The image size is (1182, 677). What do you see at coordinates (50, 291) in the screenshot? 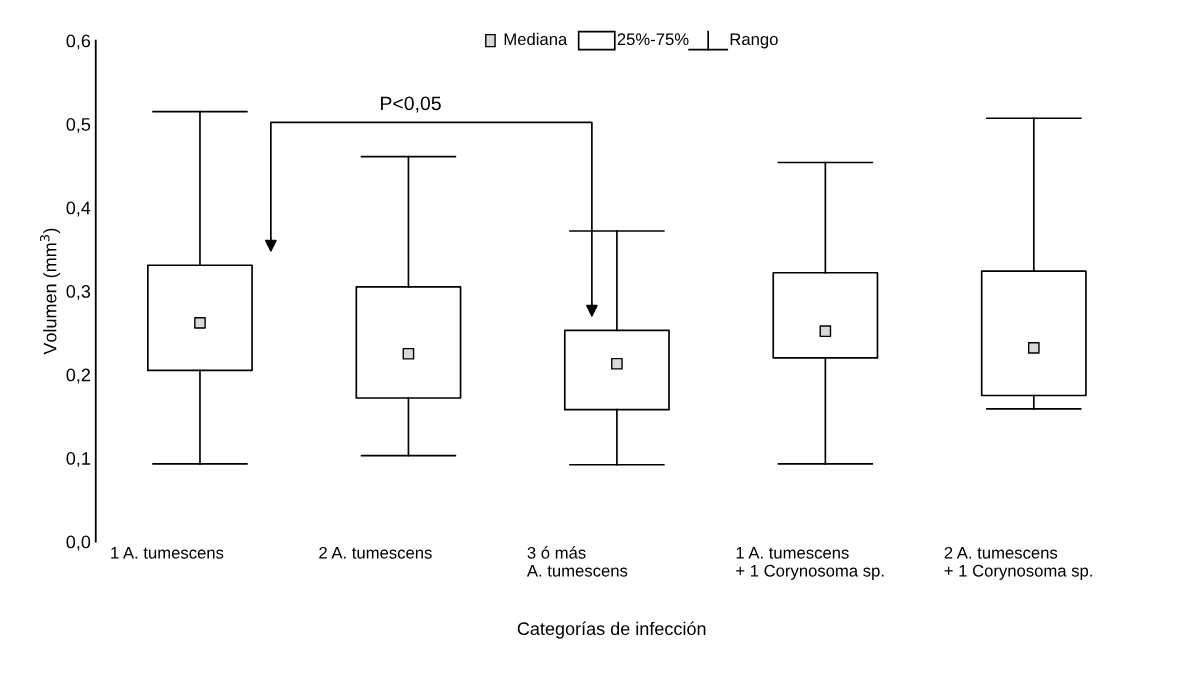
I see `y-axis-title: Volumen (mm$^{3}$)` at bounding box center [50, 291].